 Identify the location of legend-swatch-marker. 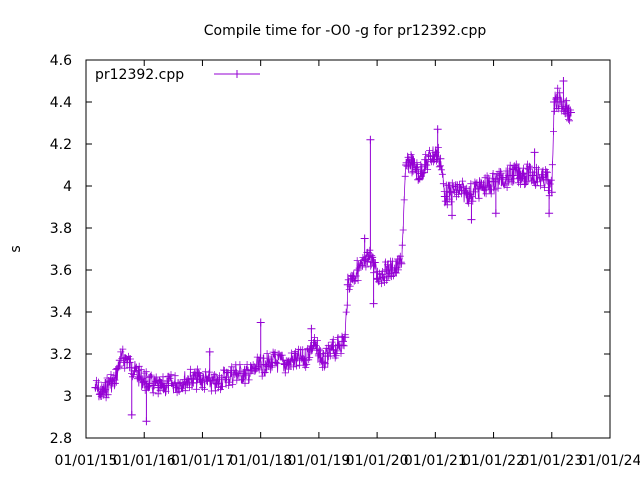
(237, 74).